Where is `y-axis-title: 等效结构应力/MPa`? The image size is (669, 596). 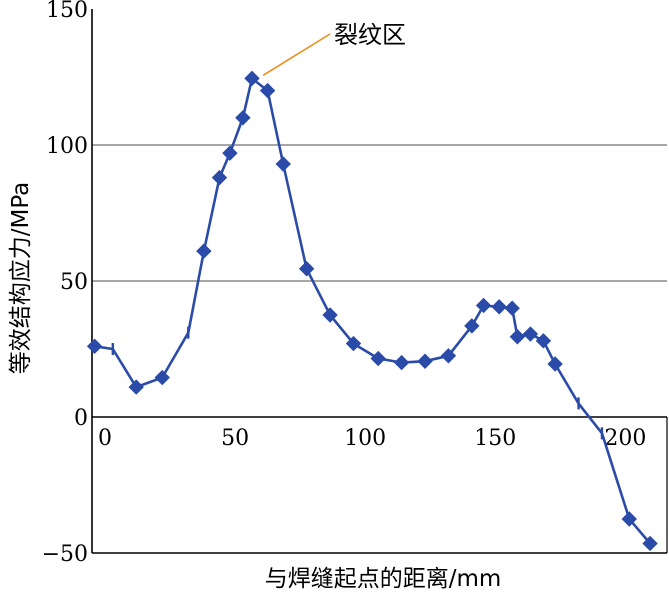 y-axis-title: 等效结构应力/MPa is located at coordinates (21, 278).